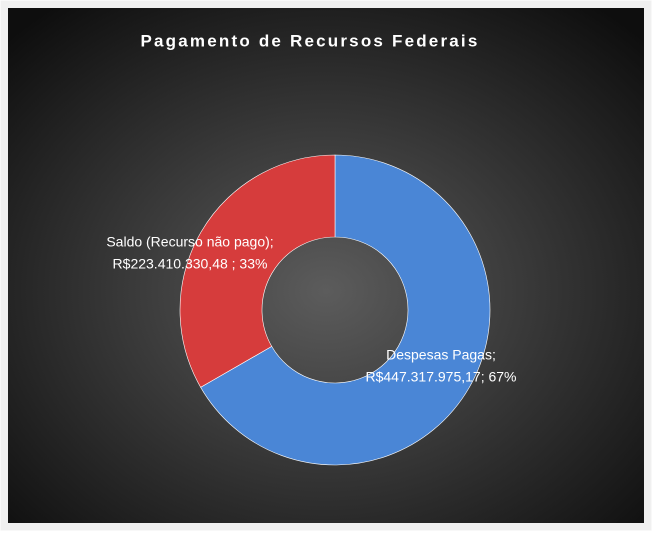 This screenshot has height=536, width=652. Describe the element at coordinates (309, 40) in the screenshot. I see `chart-title: Pagamento de Recursos Federais` at that location.